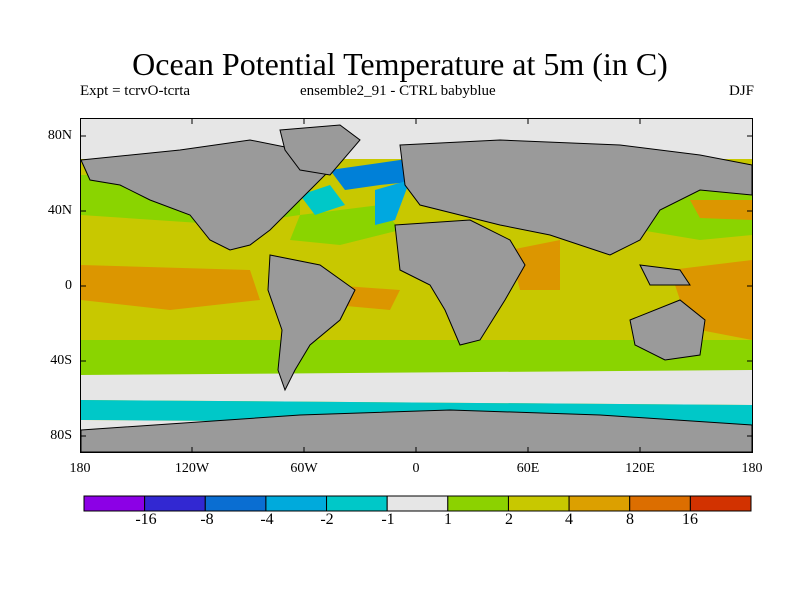 This screenshot has height=600, width=800. What do you see at coordinates (267, 519) in the screenshot?
I see `colorbar-label-minus4: -4` at bounding box center [267, 519].